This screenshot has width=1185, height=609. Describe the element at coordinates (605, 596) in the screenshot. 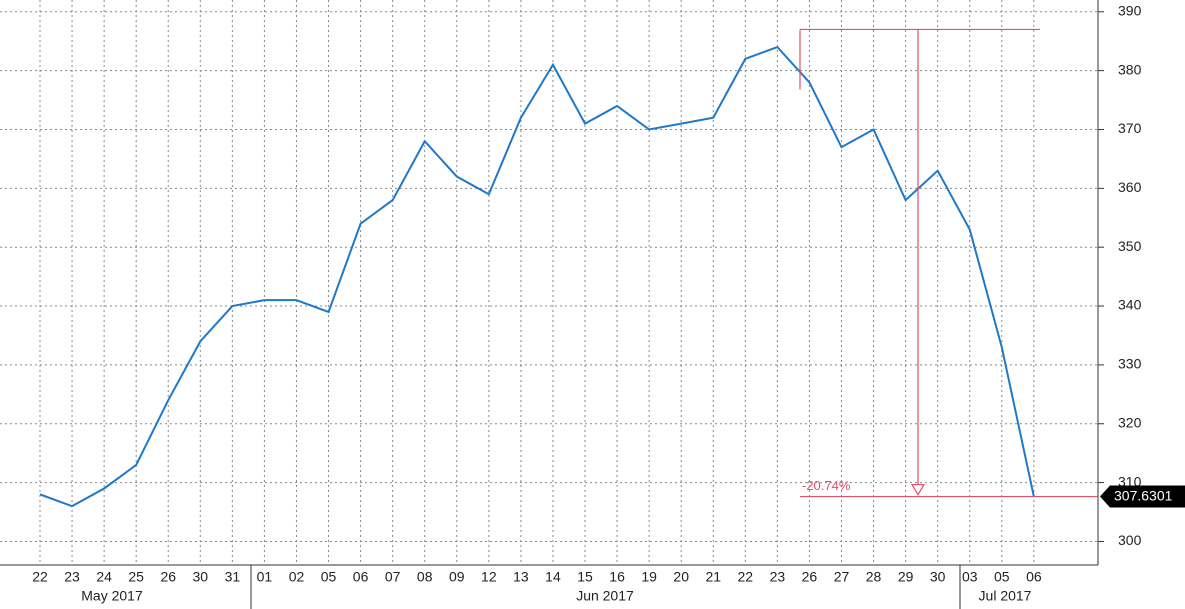

I see `month-label: Jun 2017` at that location.